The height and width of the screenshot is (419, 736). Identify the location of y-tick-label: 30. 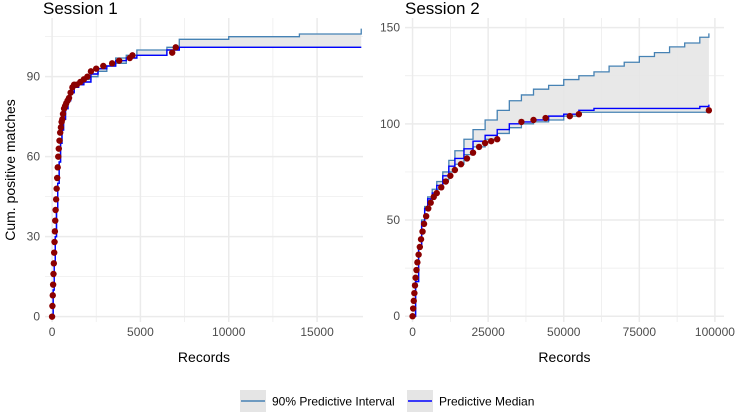
(34, 237).